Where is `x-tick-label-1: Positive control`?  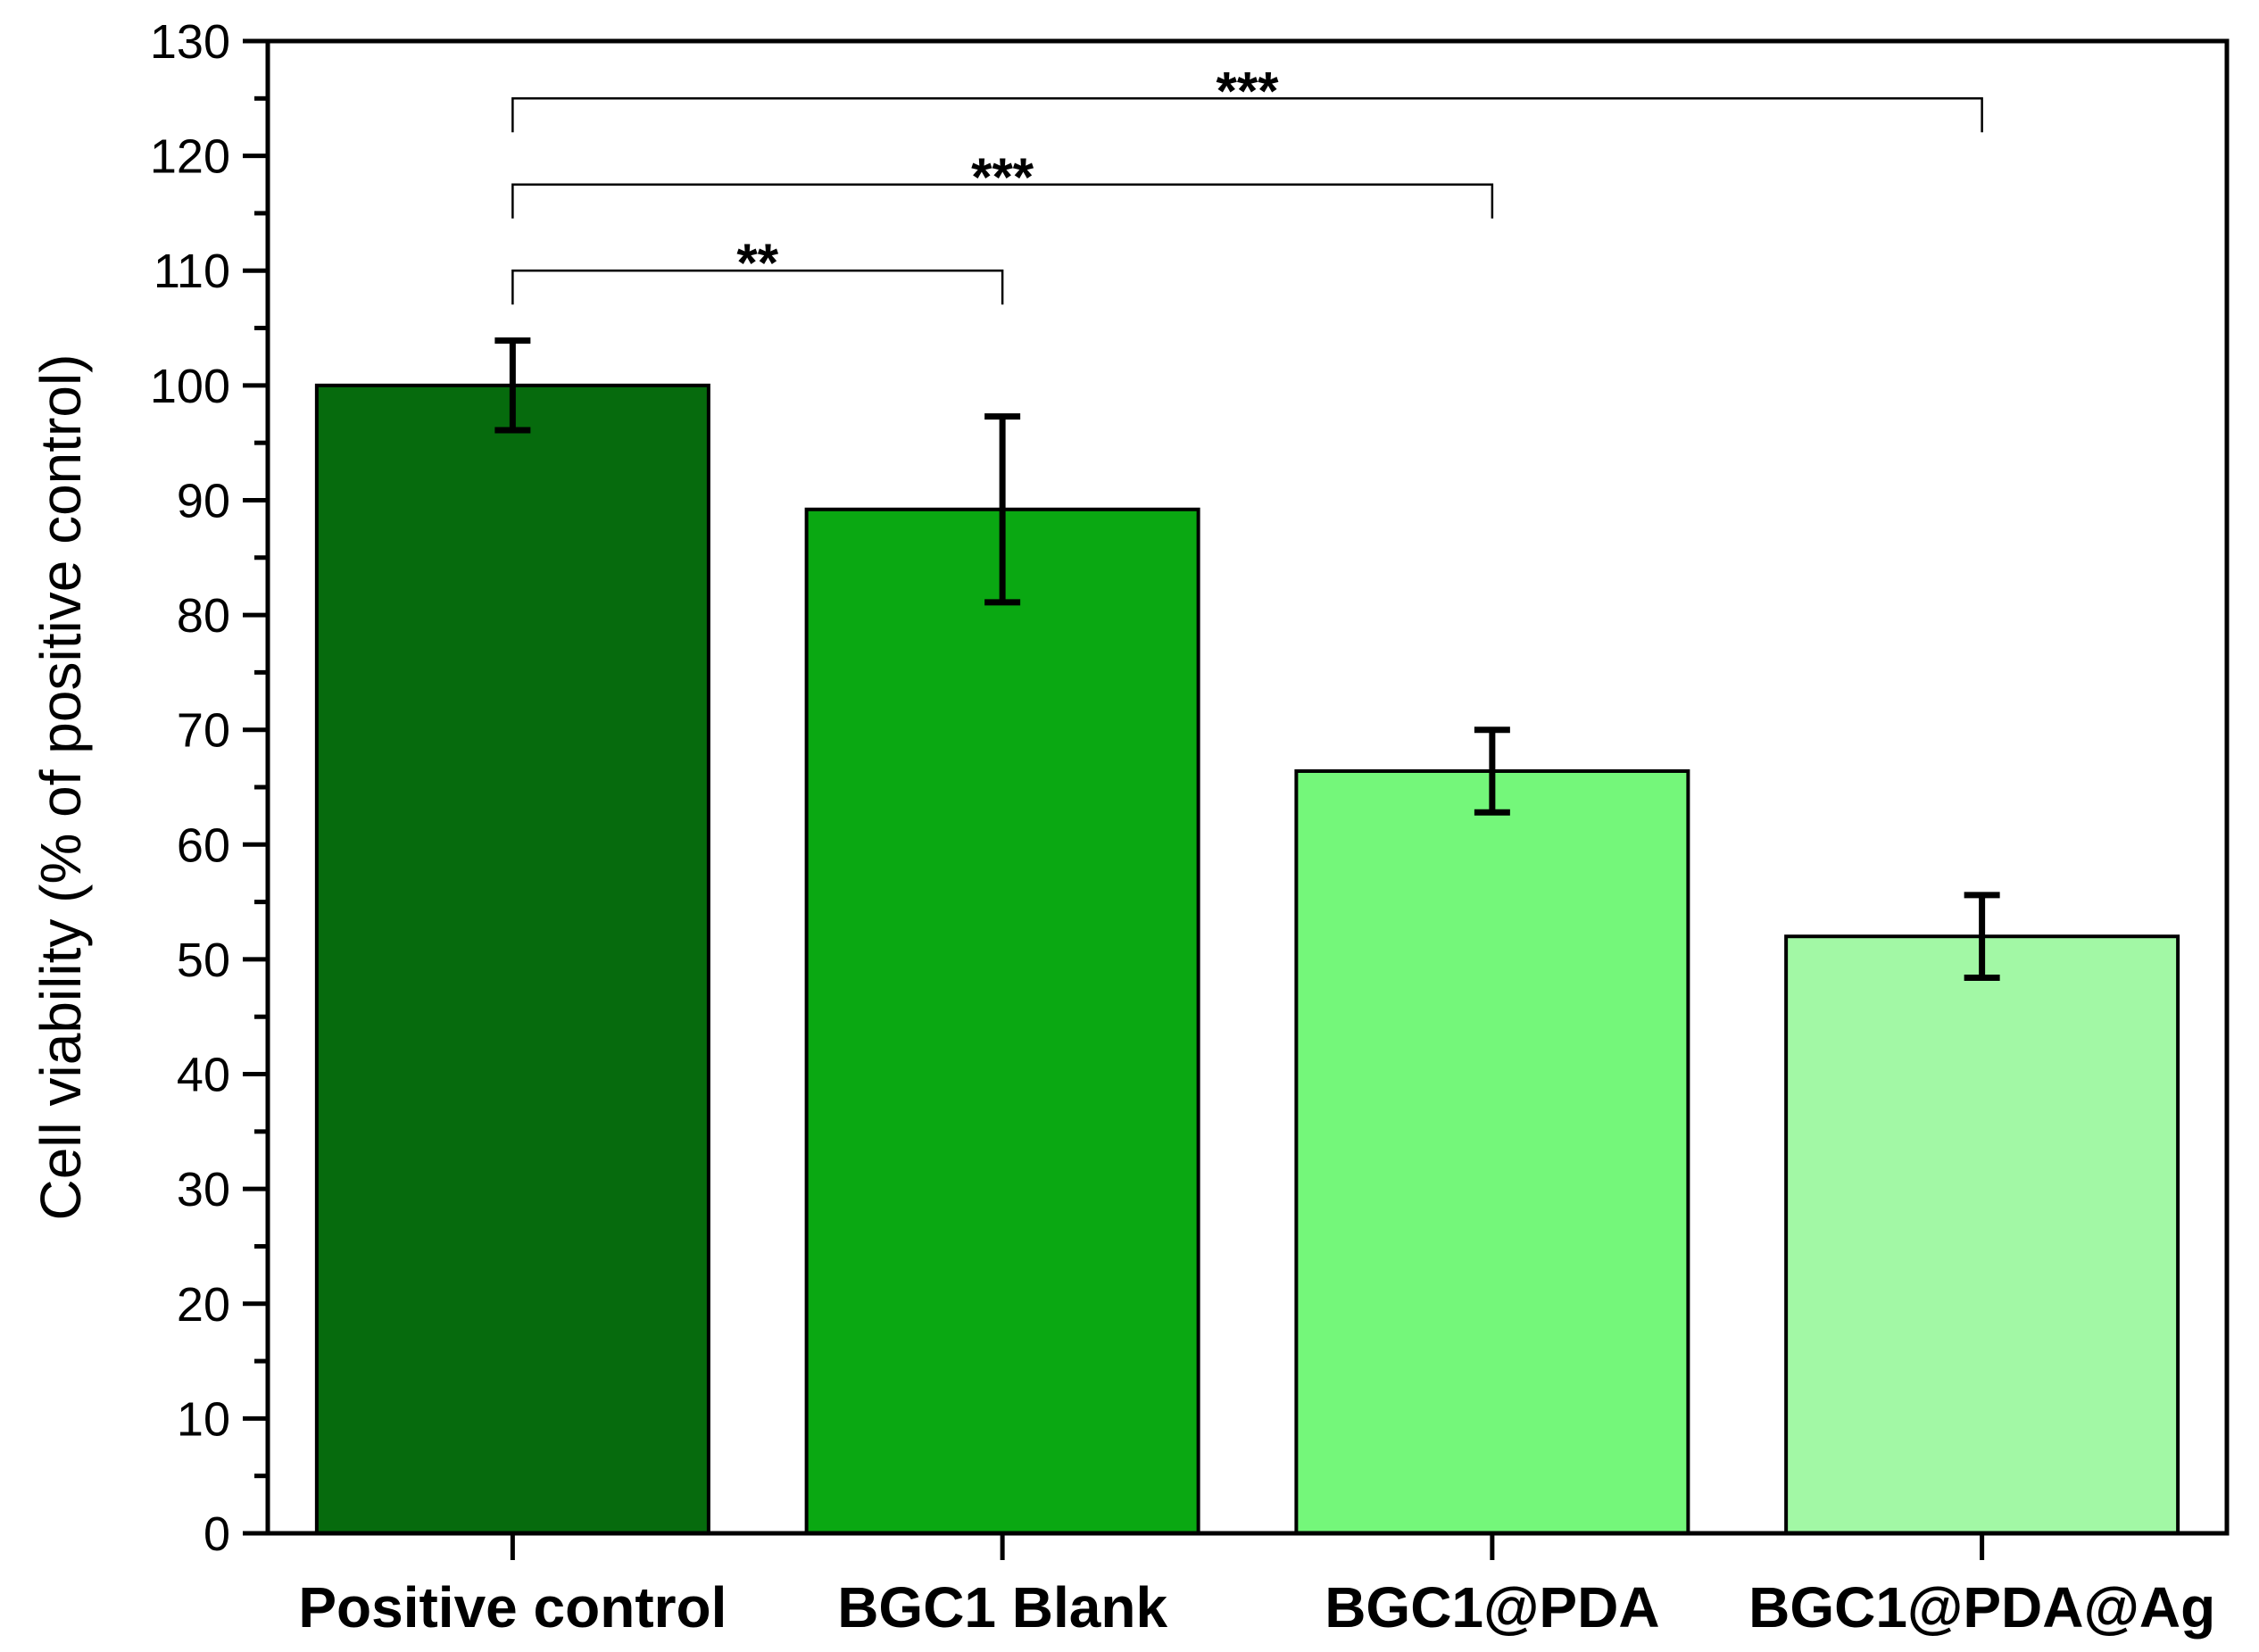
x-tick-label-1: Positive control is located at coordinates (512, 1607).